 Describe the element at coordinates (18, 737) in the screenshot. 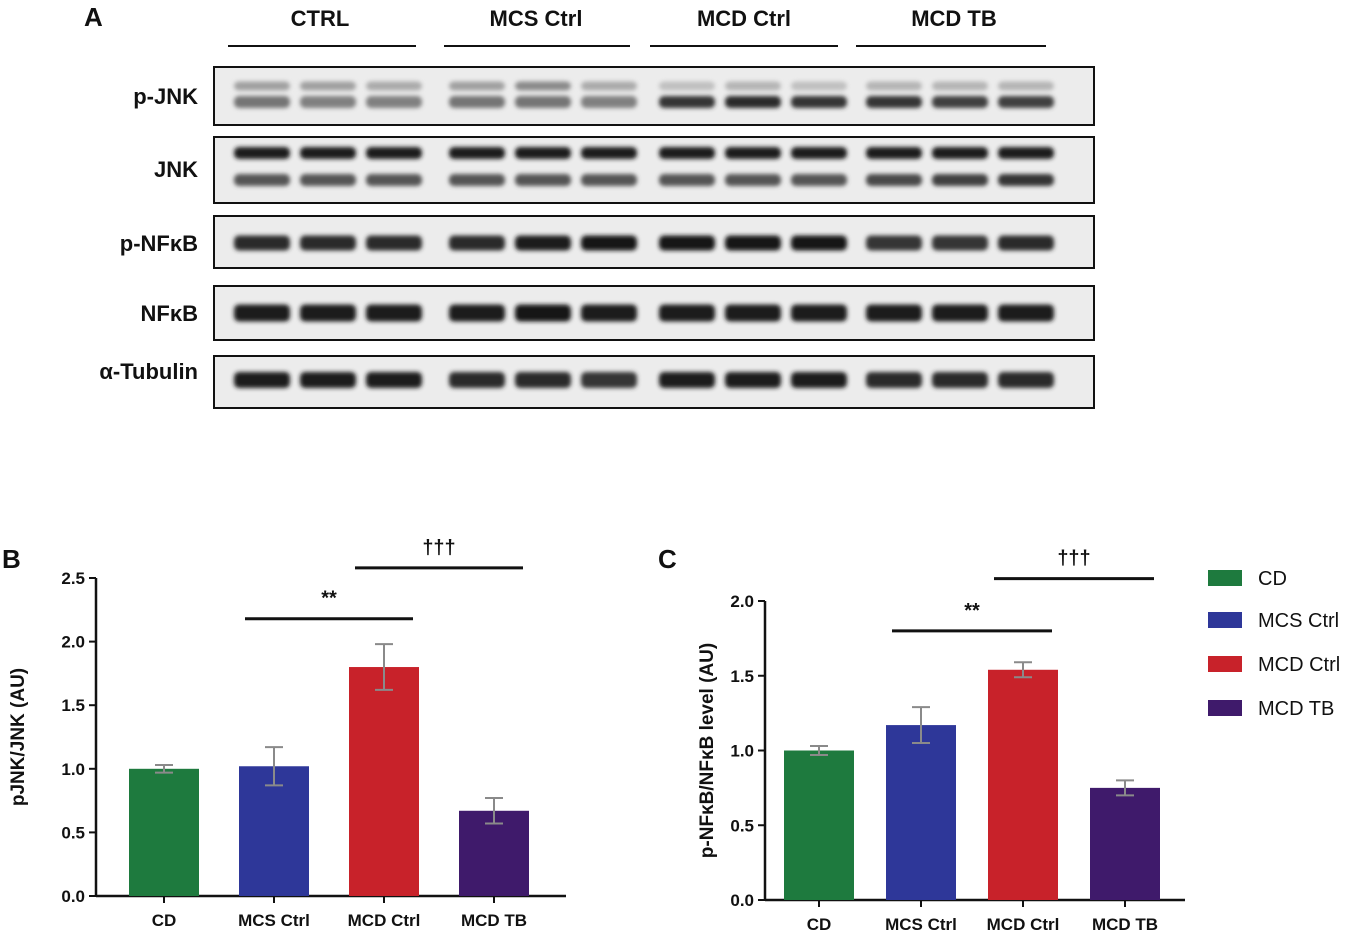

I see `y-axis-title: pJNK/JNK (AU)` at that location.